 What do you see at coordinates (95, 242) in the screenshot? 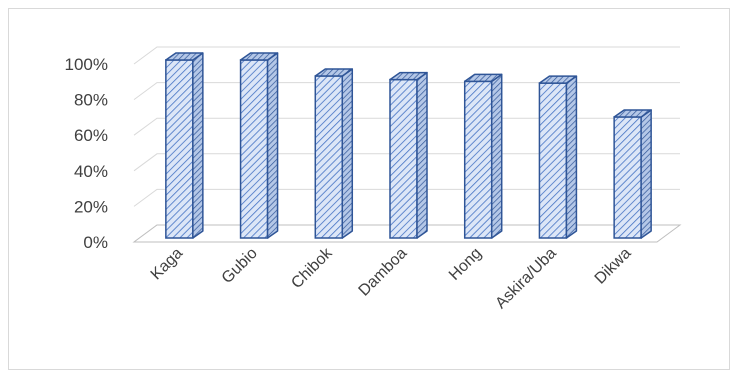
I see `y-tick-label: 0%` at bounding box center [95, 242].